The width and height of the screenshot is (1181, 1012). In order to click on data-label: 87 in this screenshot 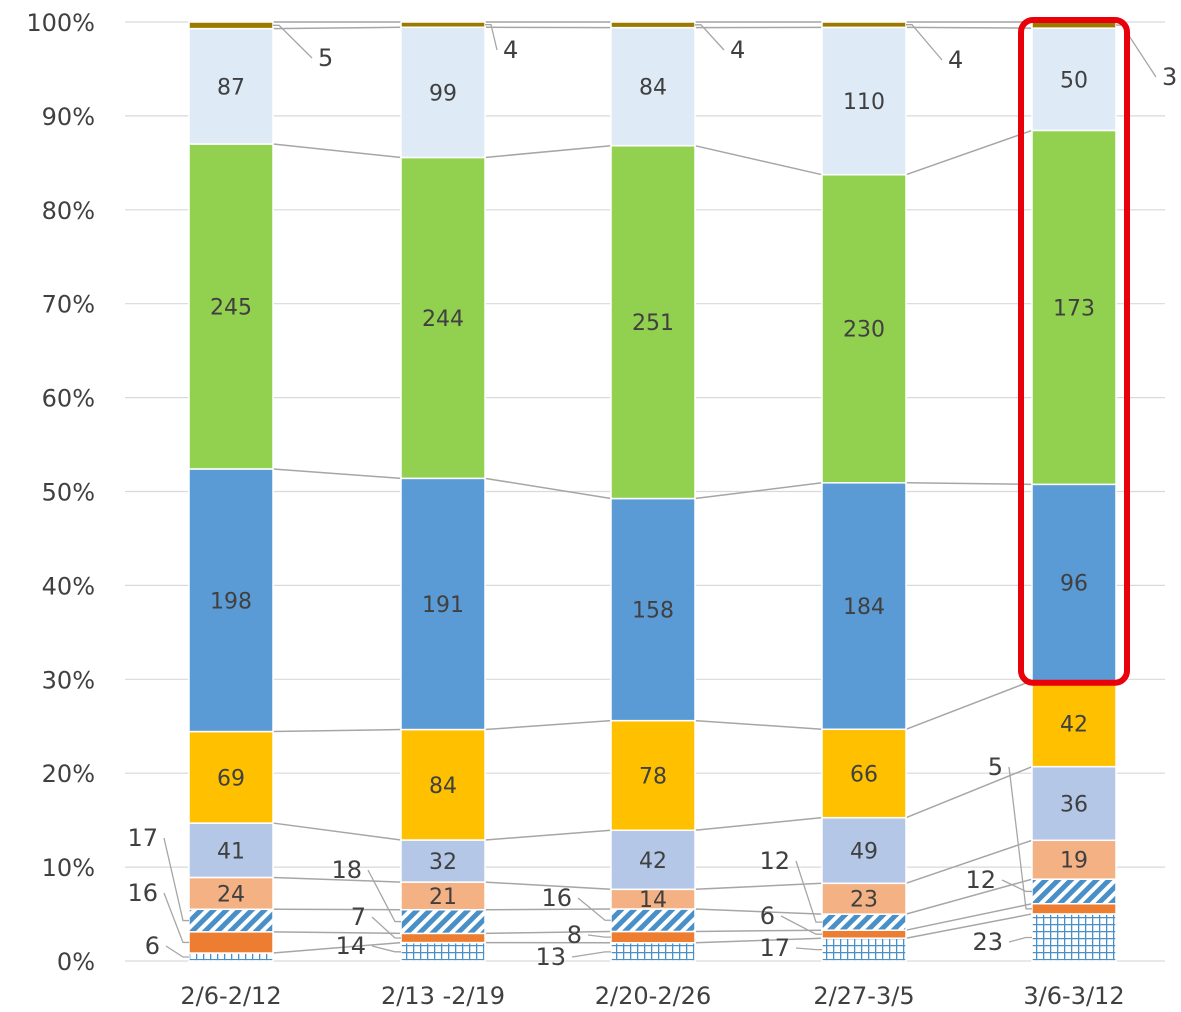, I will do `click(231, 87)`.